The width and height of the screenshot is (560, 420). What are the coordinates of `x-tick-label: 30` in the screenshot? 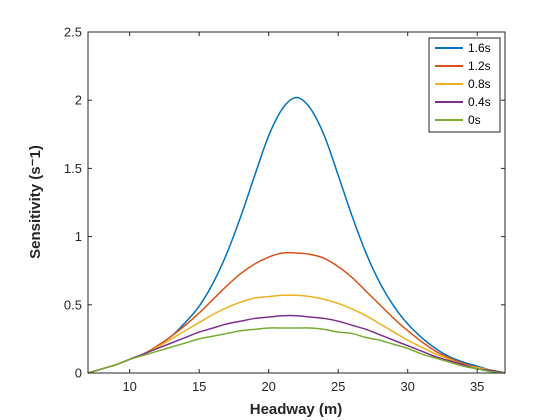 It's located at (407, 386).